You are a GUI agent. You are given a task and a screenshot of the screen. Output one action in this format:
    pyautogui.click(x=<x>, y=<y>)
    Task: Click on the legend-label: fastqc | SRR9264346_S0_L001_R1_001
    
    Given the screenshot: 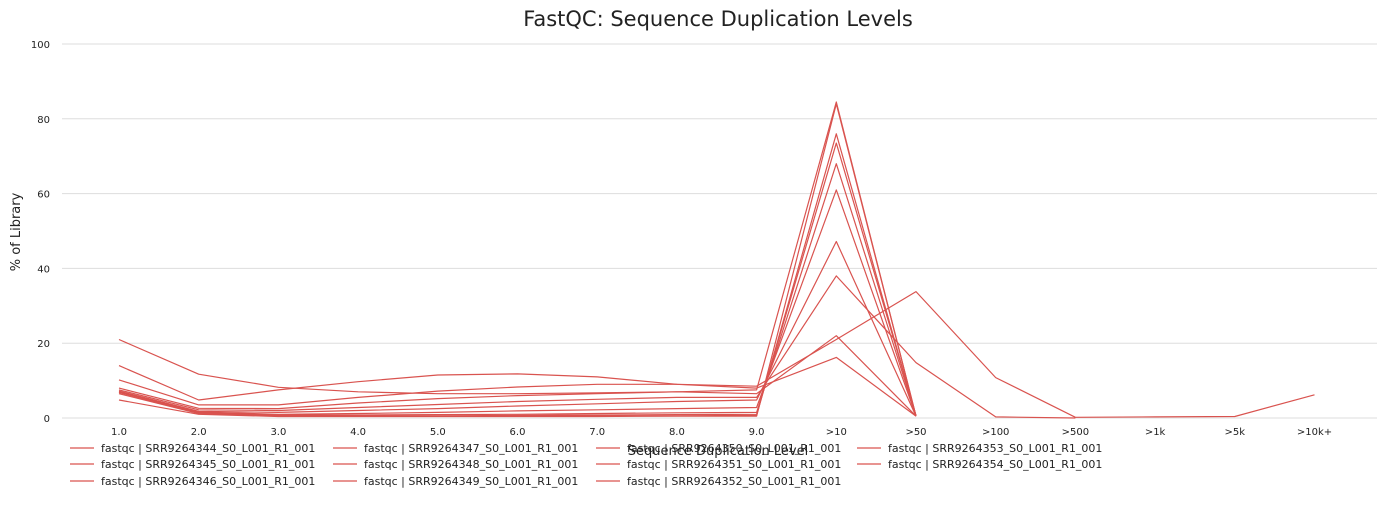 What is the action you would take?
    pyautogui.click(x=208, y=481)
    